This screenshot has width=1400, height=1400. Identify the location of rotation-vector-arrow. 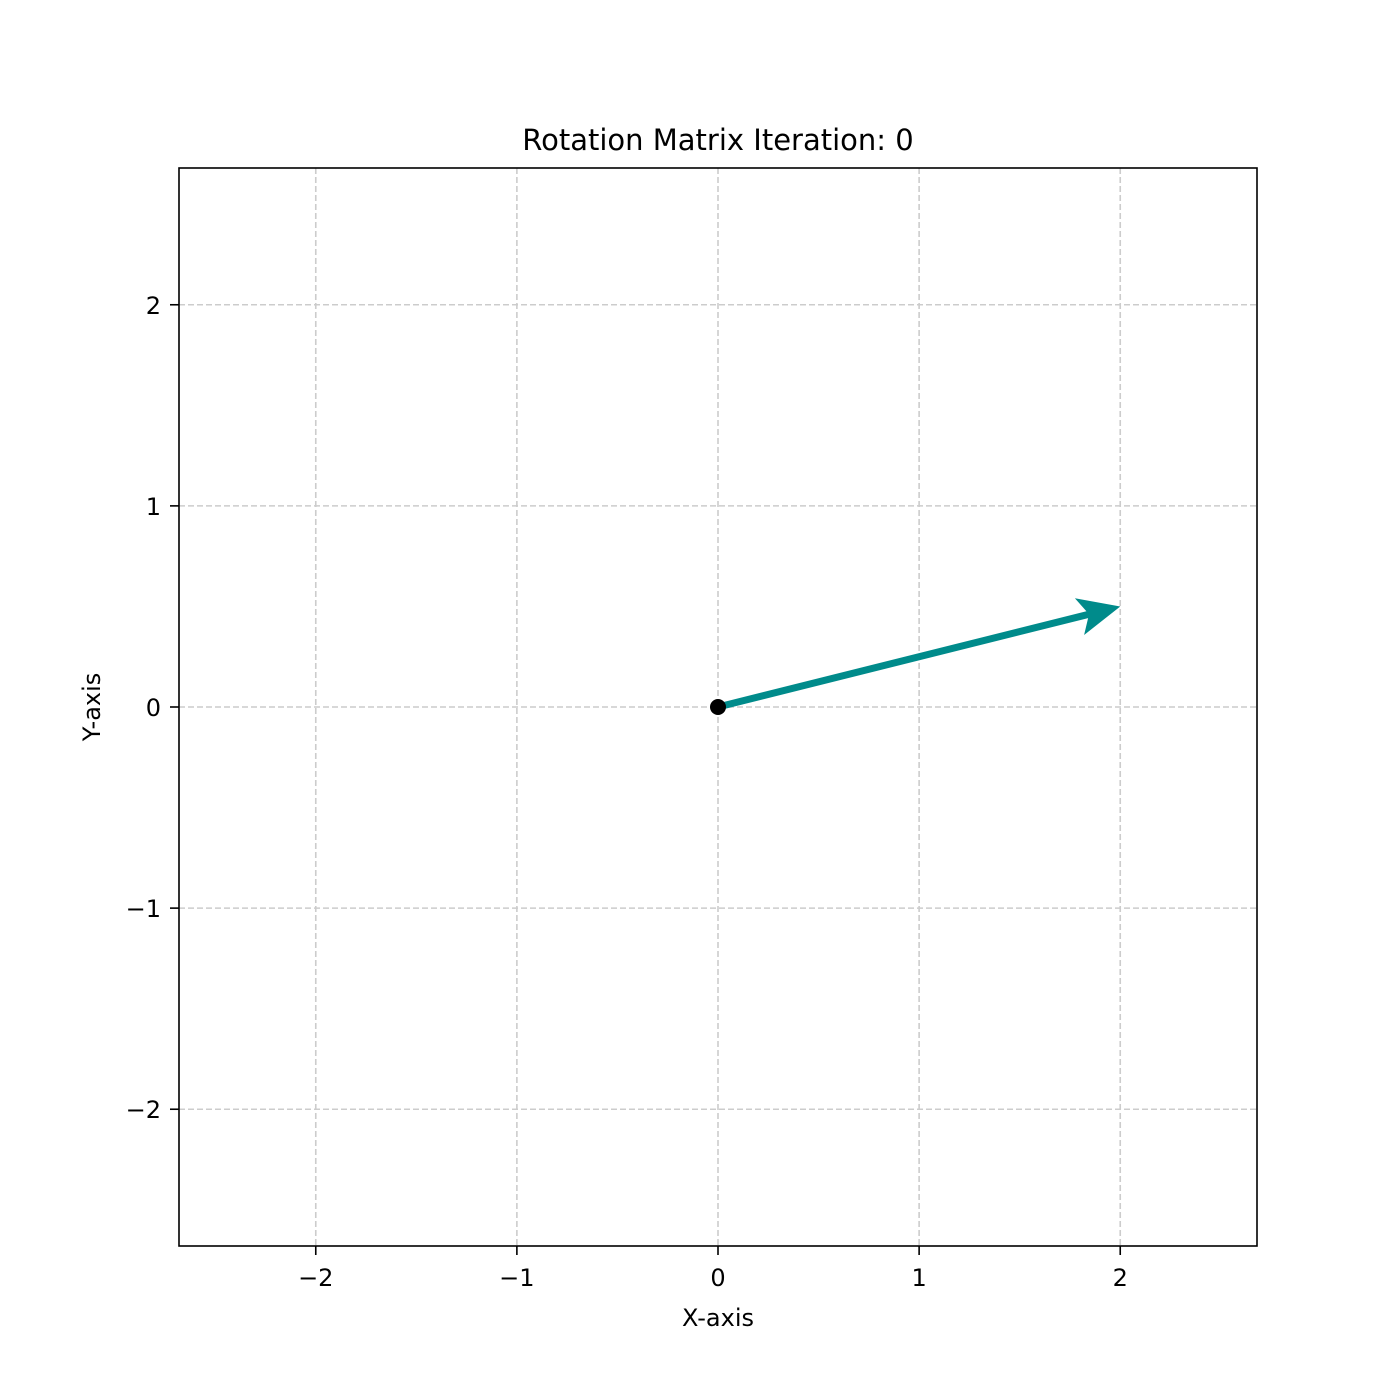
(919, 654).